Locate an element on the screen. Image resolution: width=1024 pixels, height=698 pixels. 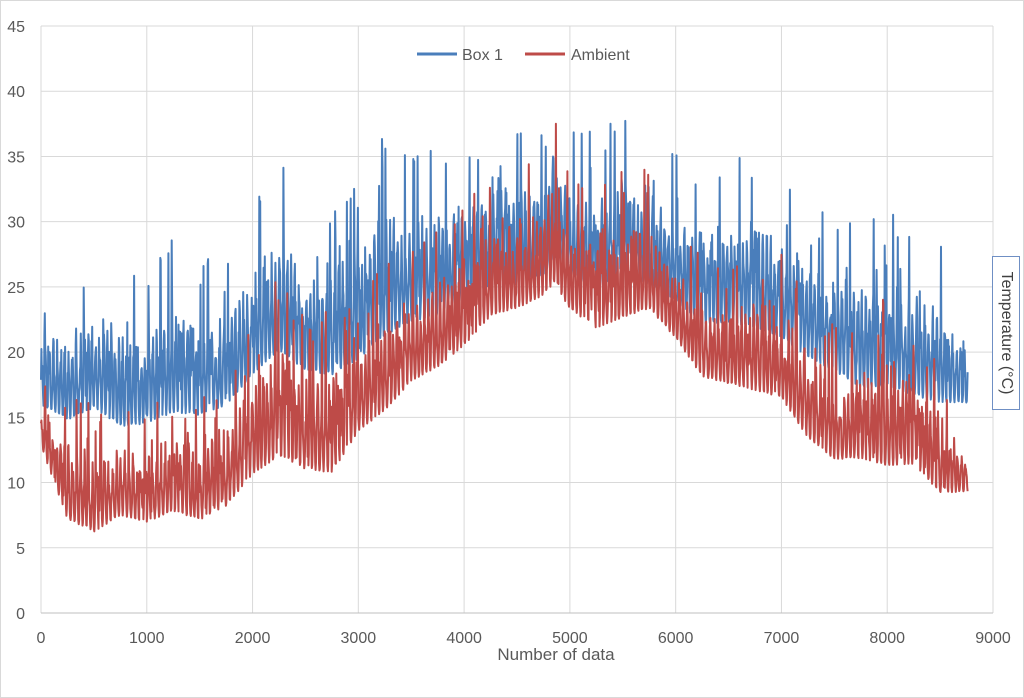
y-tick-label: 40 is located at coordinates (16, 92).